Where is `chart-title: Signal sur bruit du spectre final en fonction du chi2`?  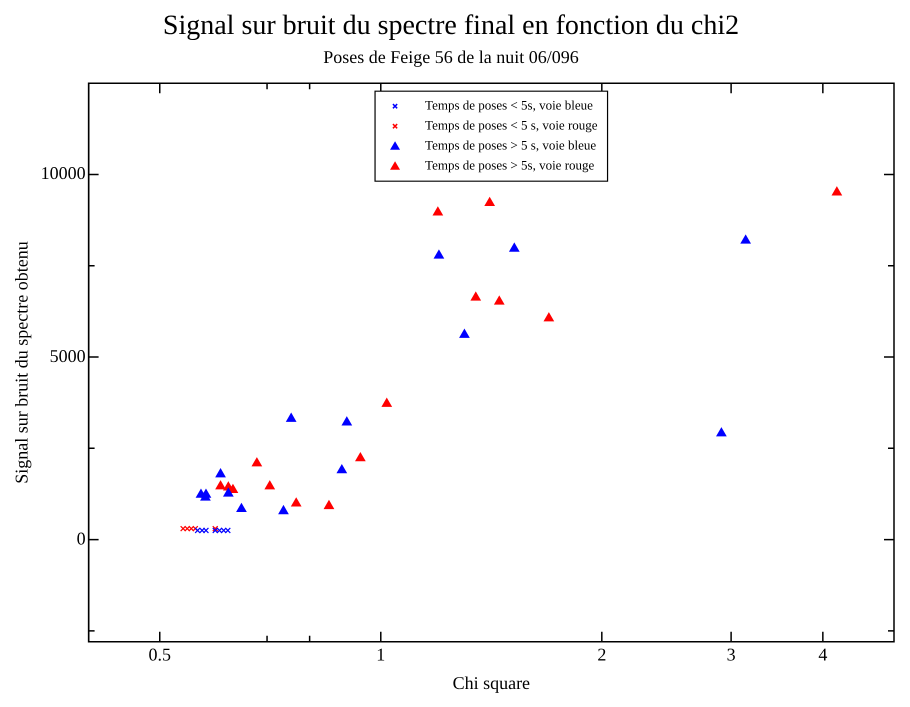
chart-title: Signal sur bruit du spectre final en fonction du chi2 is located at coordinates (451, 26).